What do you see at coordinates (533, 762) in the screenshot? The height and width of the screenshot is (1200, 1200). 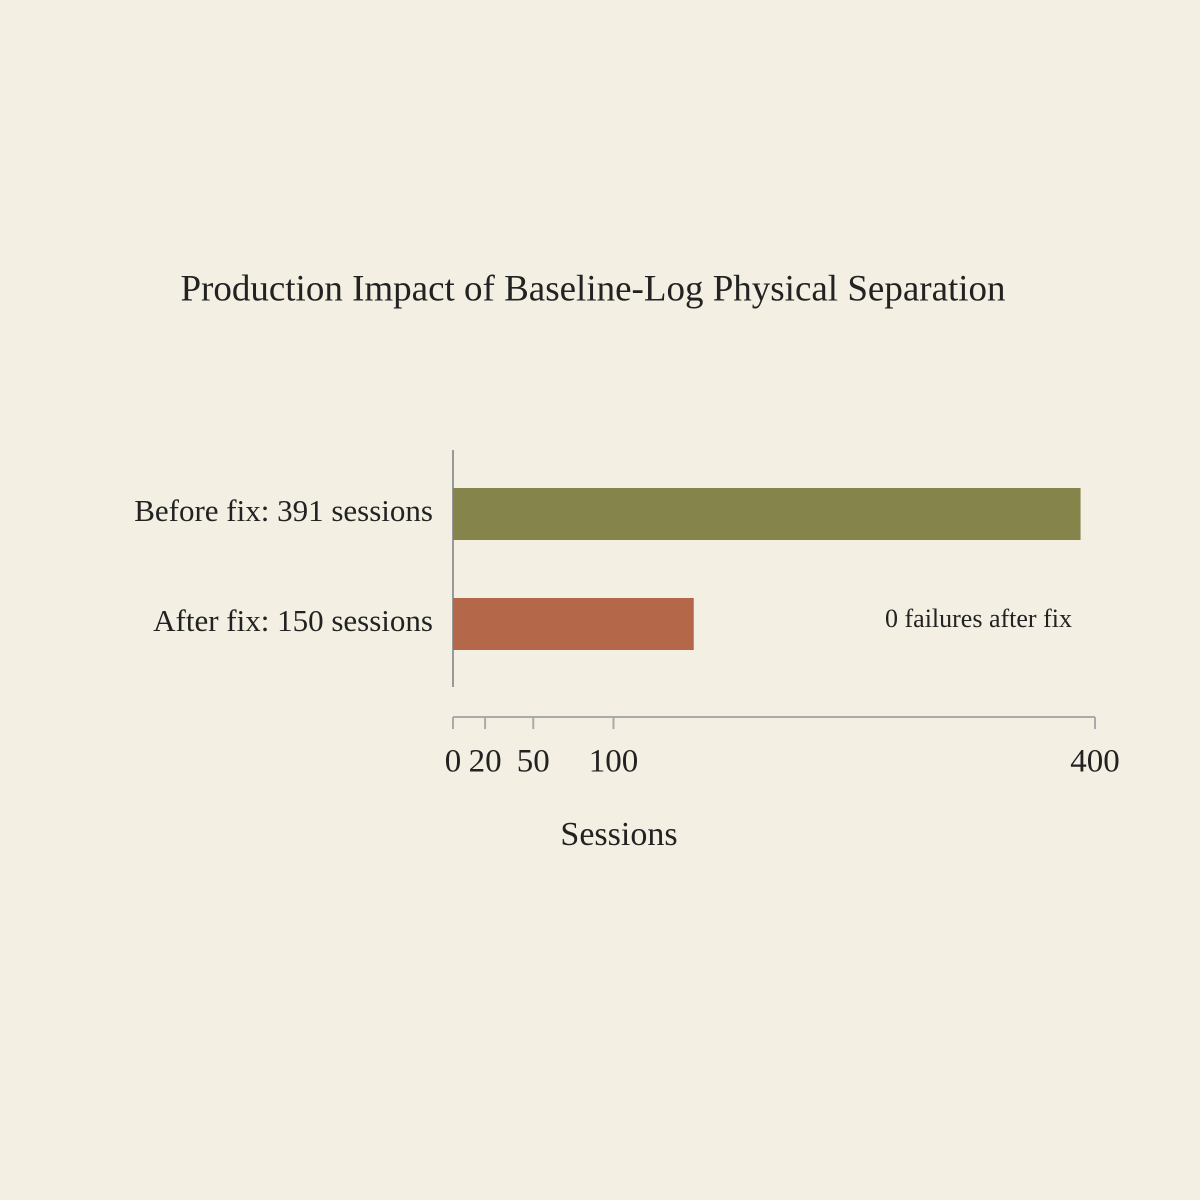 I see `x-tick-label: 50` at bounding box center [533, 762].